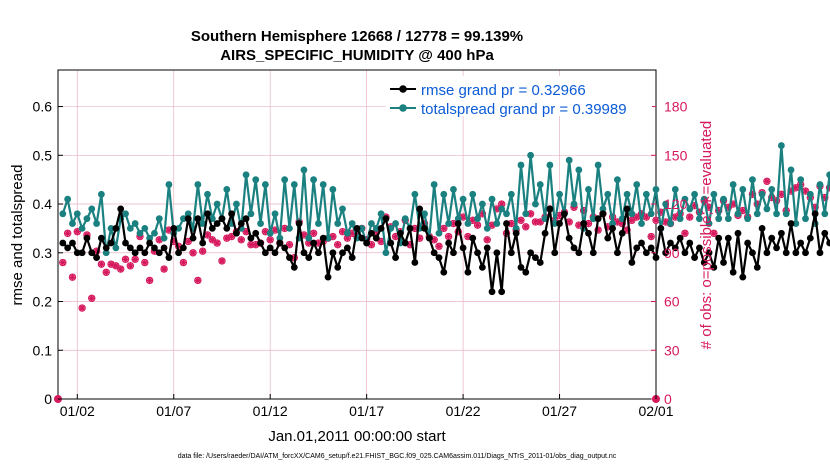 The width and height of the screenshot is (830, 470). What do you see at coordinates (357, 436) in the screenshot?
I see `x-axis-label: Jan.01,2011 00:00:00 start` at bounding box center [357, 436].